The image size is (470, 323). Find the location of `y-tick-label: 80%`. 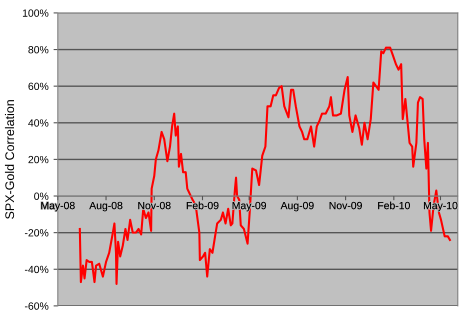

y-tick-label: 80% is located at coordinates (38, 50).